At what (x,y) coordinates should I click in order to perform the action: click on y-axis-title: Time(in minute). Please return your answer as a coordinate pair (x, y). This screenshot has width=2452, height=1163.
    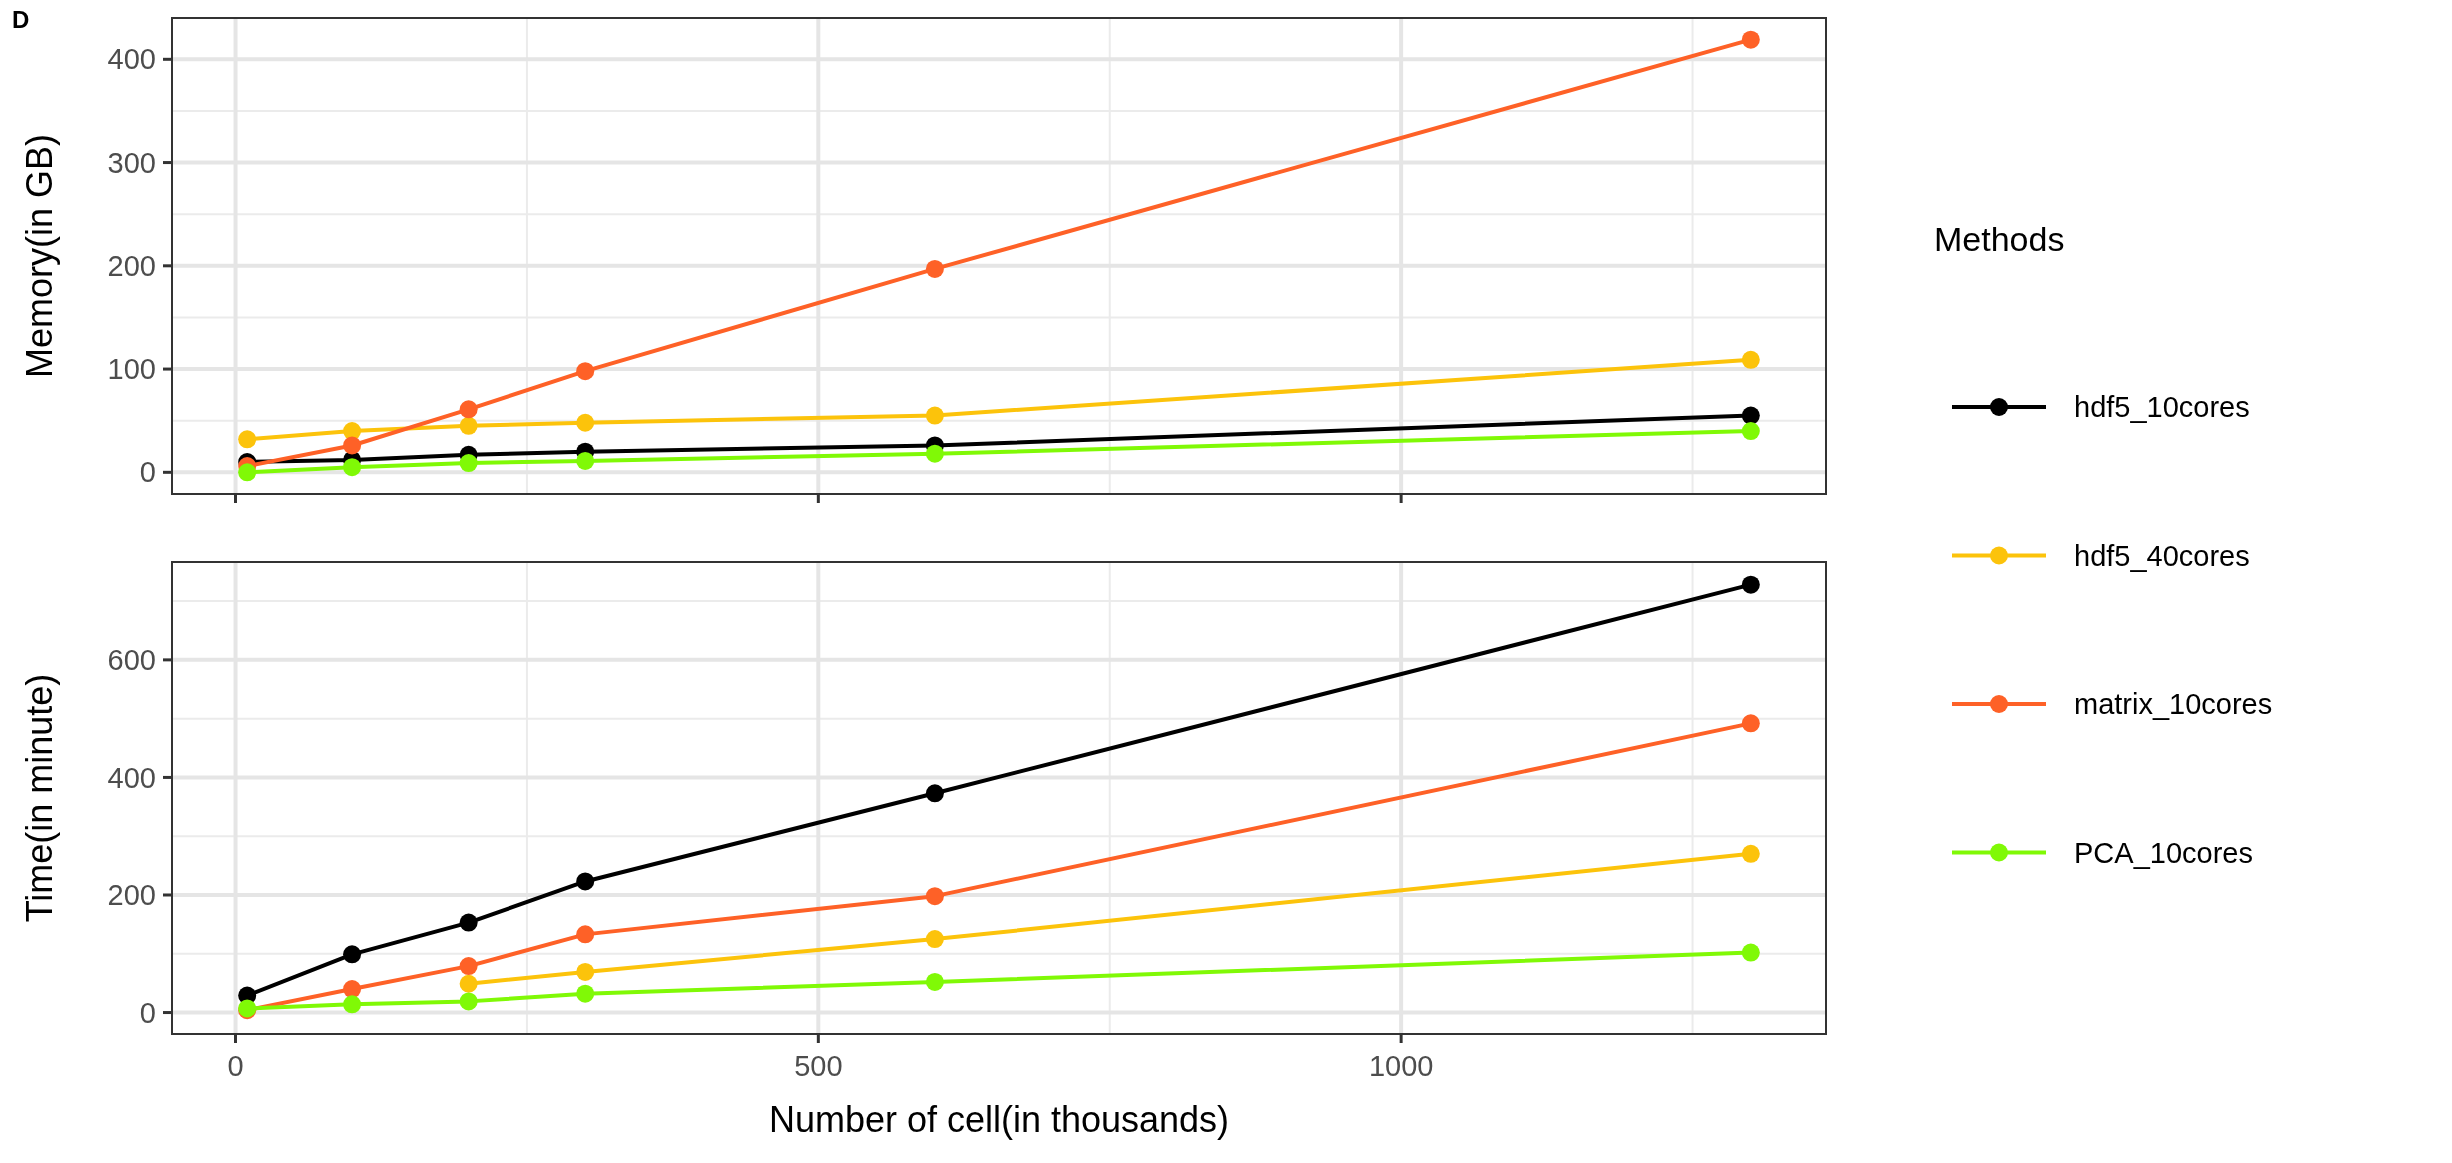
    Looking at the image, I should click on (39, 798).